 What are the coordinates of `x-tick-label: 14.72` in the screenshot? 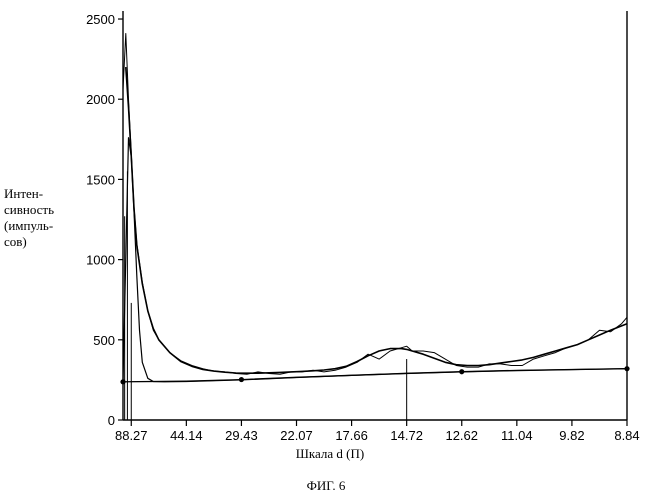 It's located at (406, 435).